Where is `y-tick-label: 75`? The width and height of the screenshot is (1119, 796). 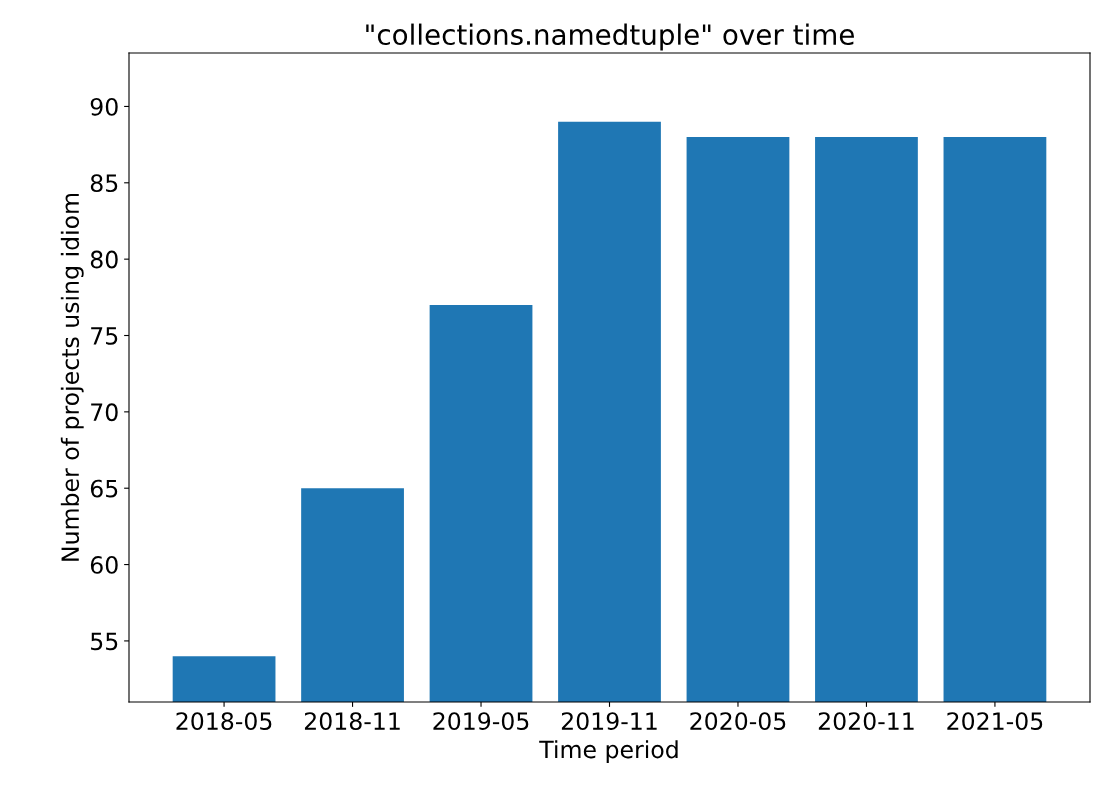 y-tick-label: 75 is located at coordinates (104, 336).